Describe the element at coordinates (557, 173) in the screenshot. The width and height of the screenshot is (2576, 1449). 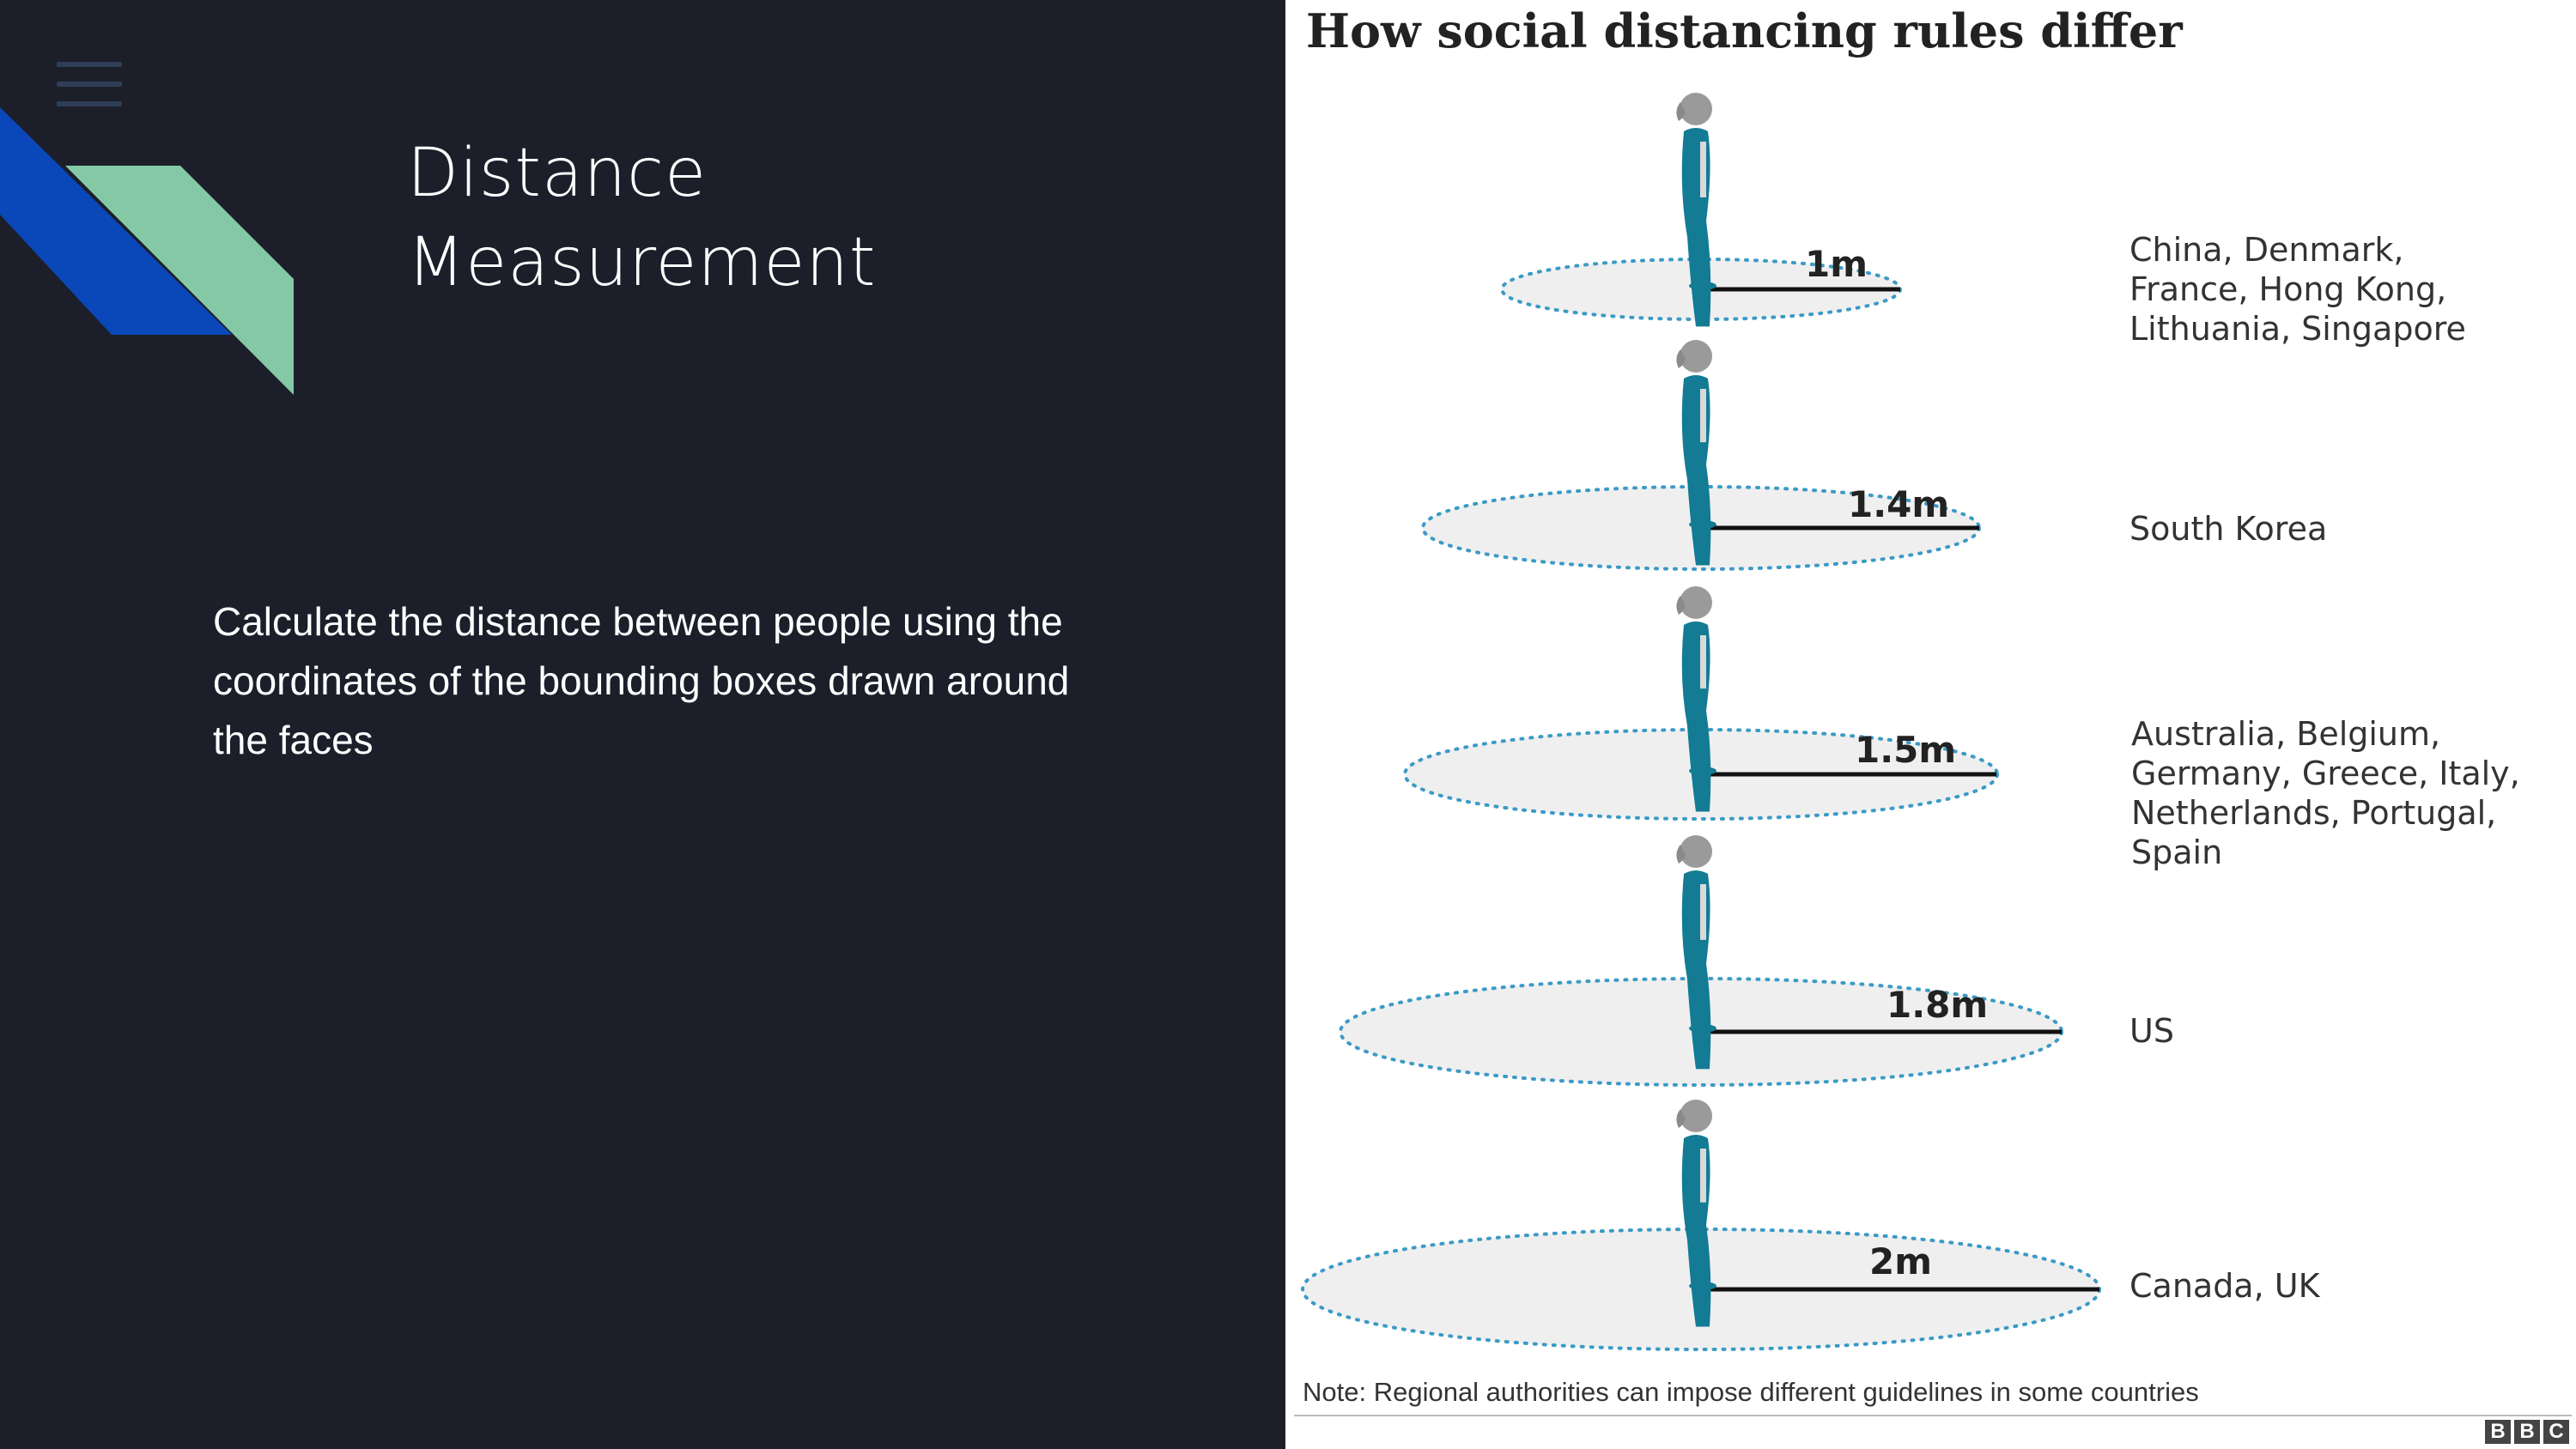
I see `slide-title-line-1: Distance` at that location.